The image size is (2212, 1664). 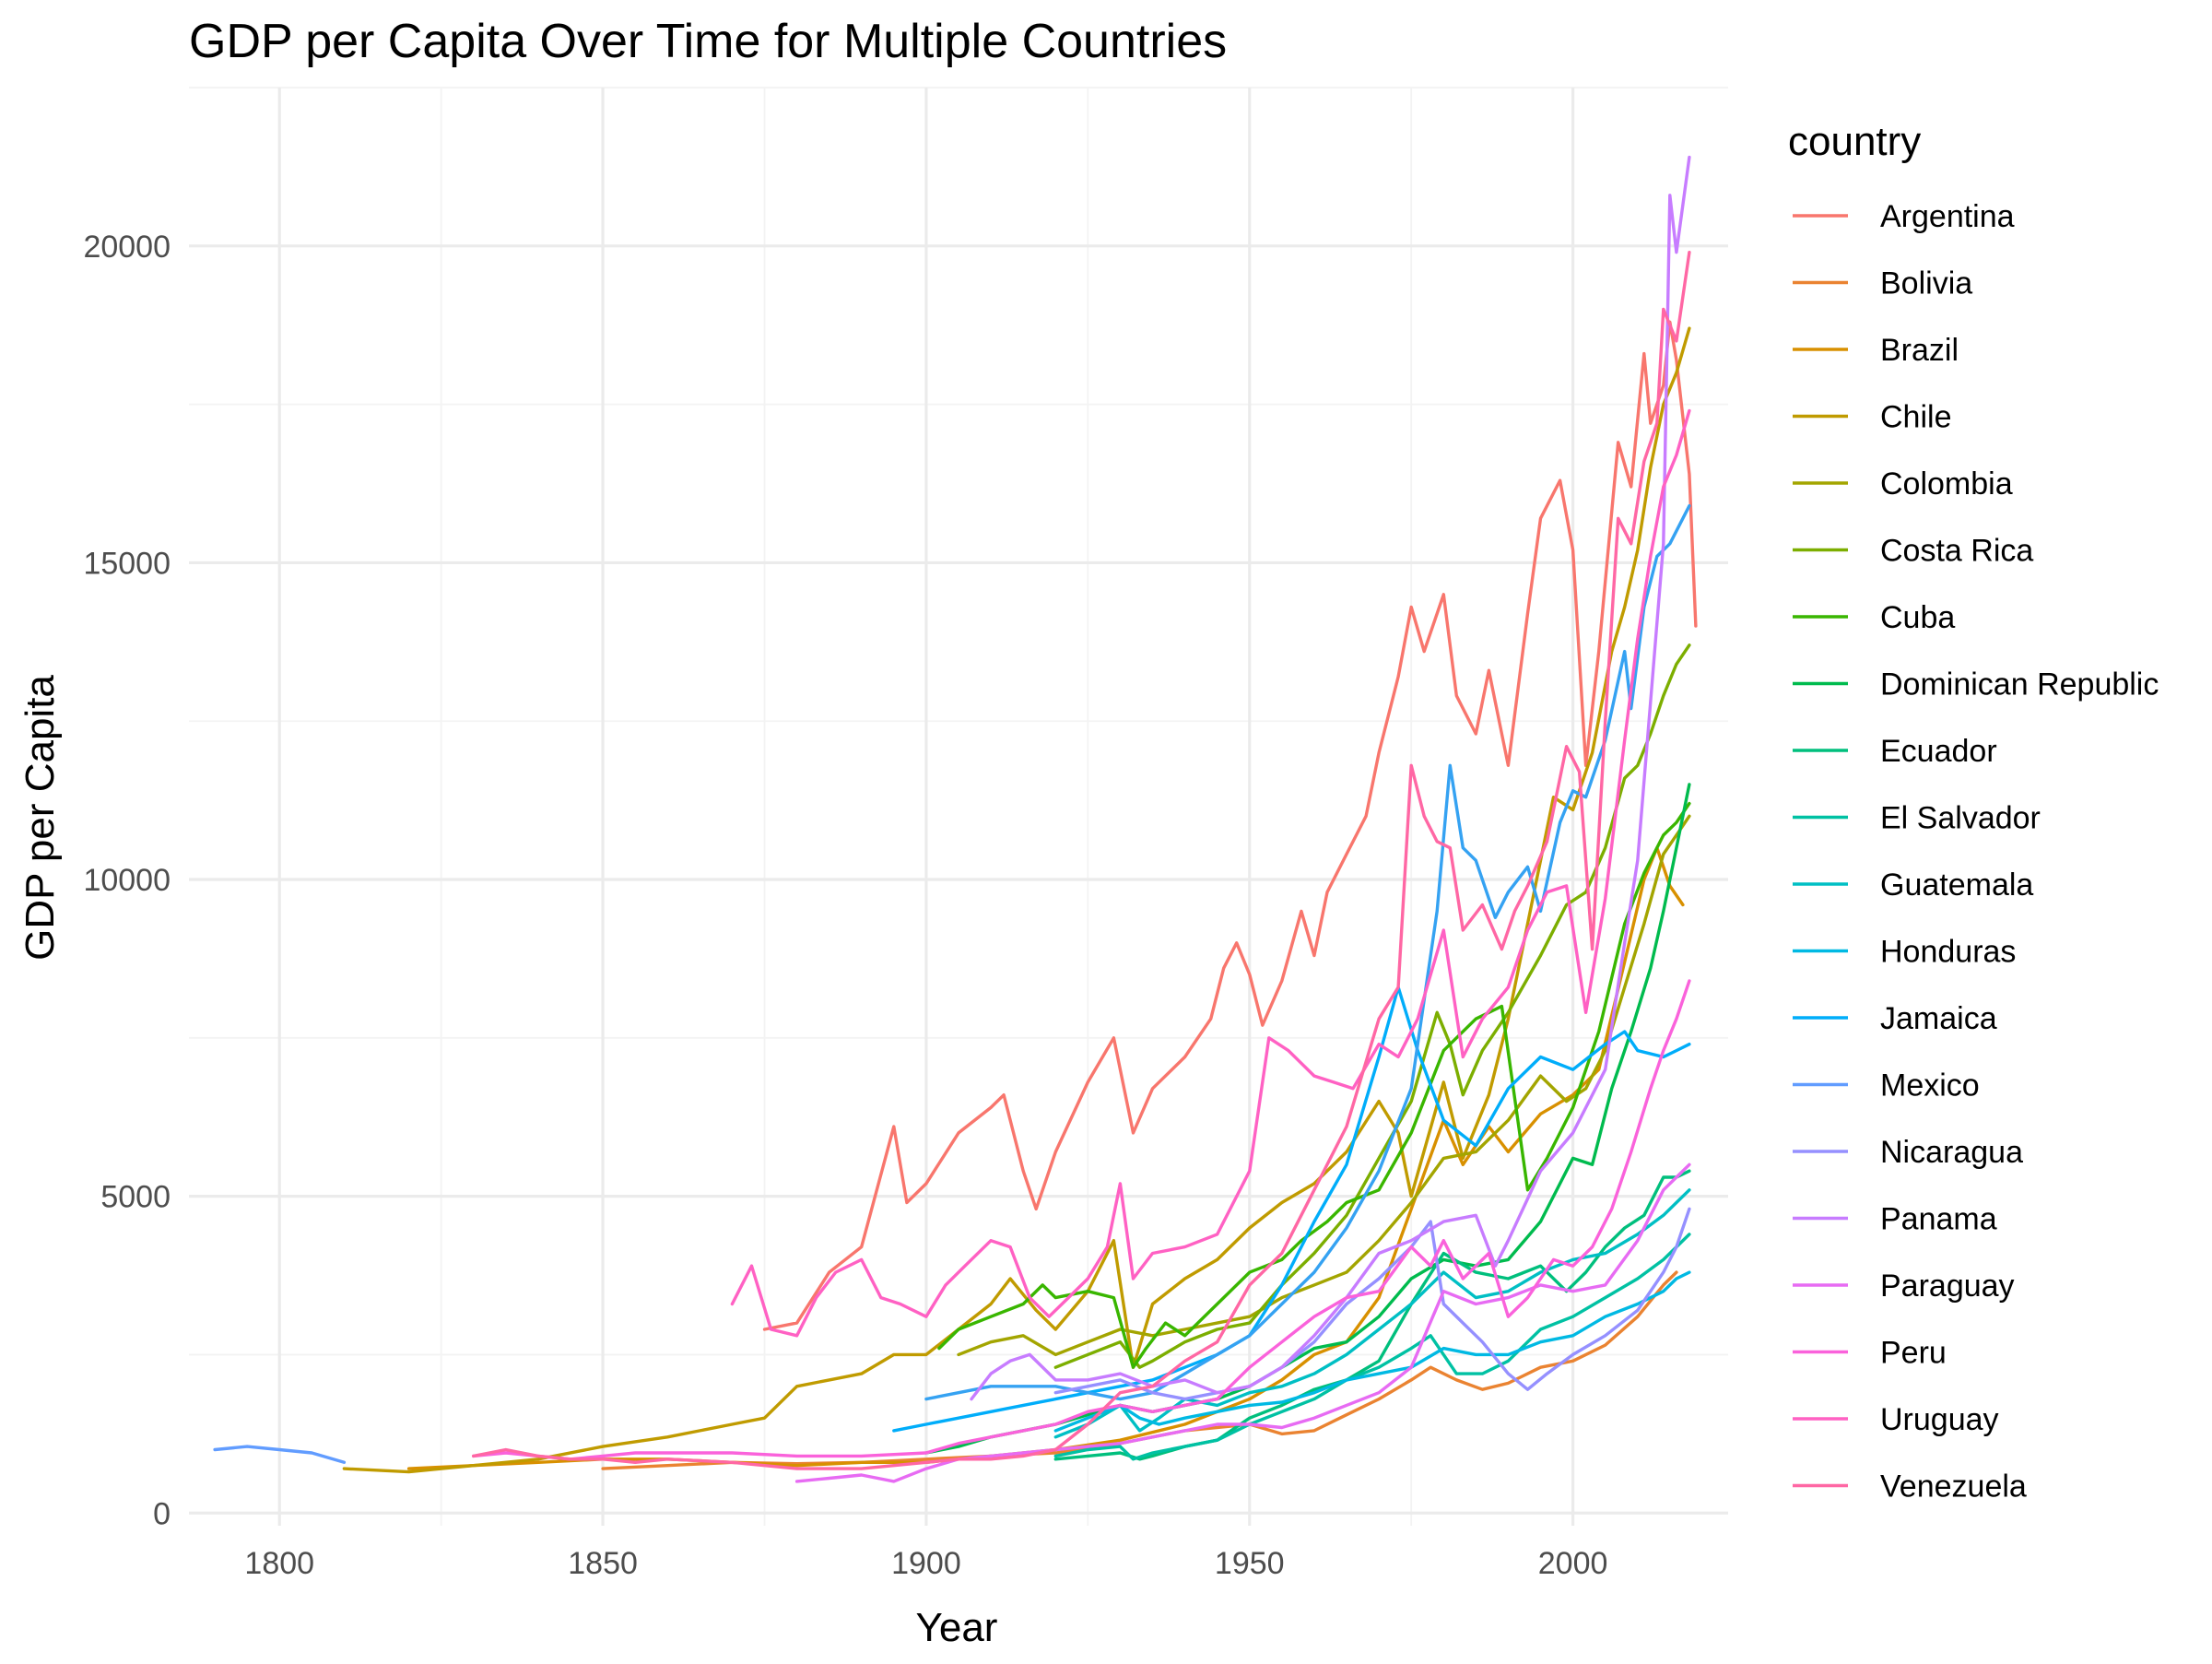 What do you see at coordinates (1854, 141) in the screenshot?
I see `legend-title: country` at bounding box center [1854, 141].